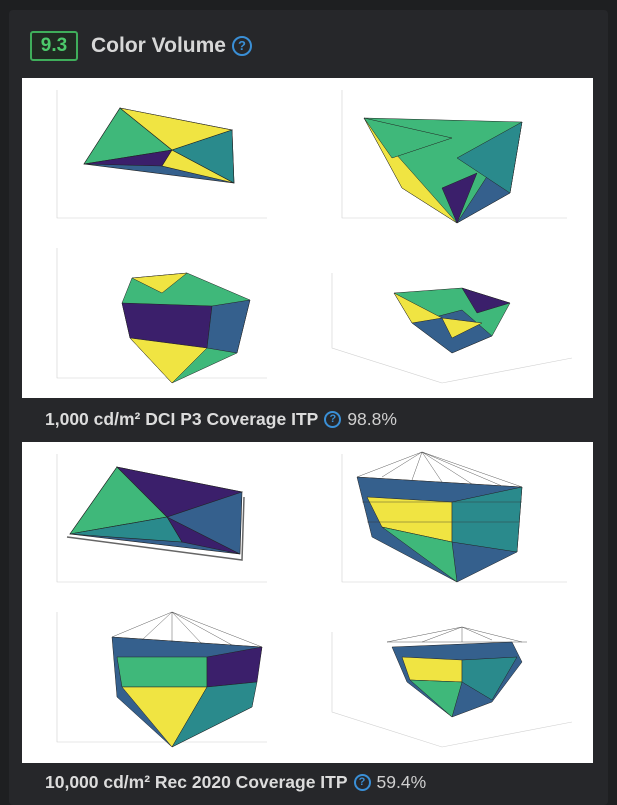 This screenshot has height=805, width=617. What do you see at coordinates (182, 418) in the screenshot?
I see `caption-label: 1,000 cd/m² DCI P3 Coverage ITP` at bounding box center [182, 418].